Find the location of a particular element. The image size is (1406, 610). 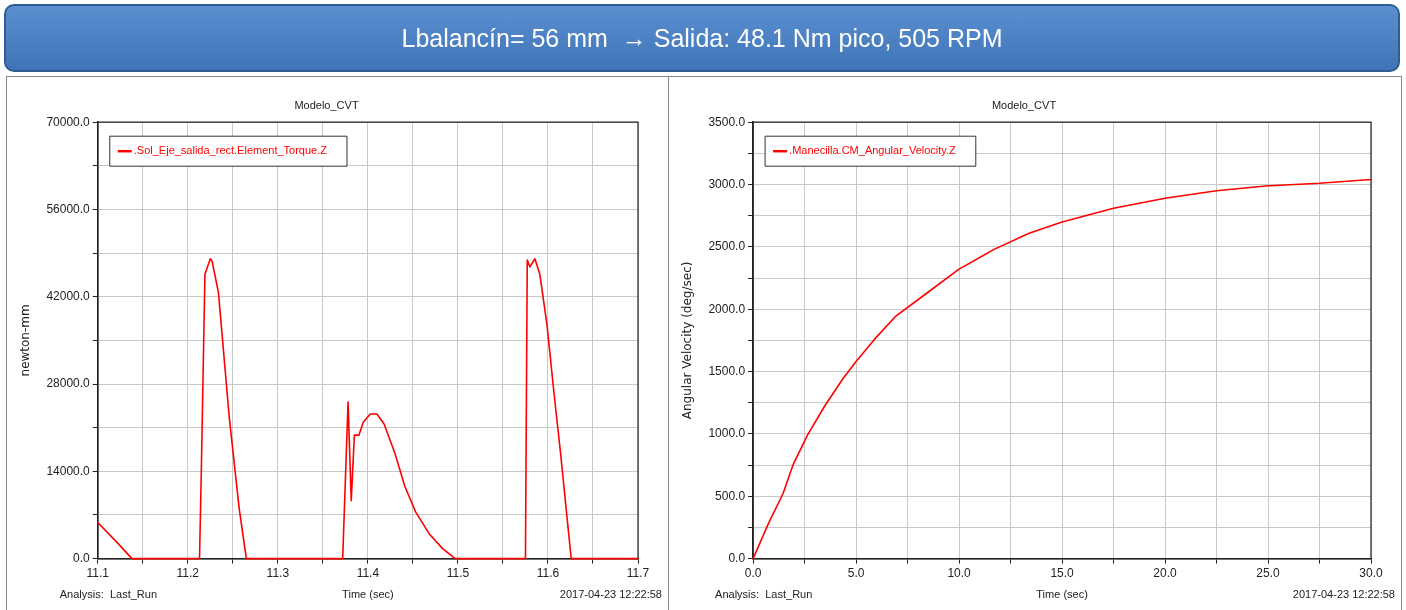

y-axis-title: newton-mm is located at coordinates (25, 340).